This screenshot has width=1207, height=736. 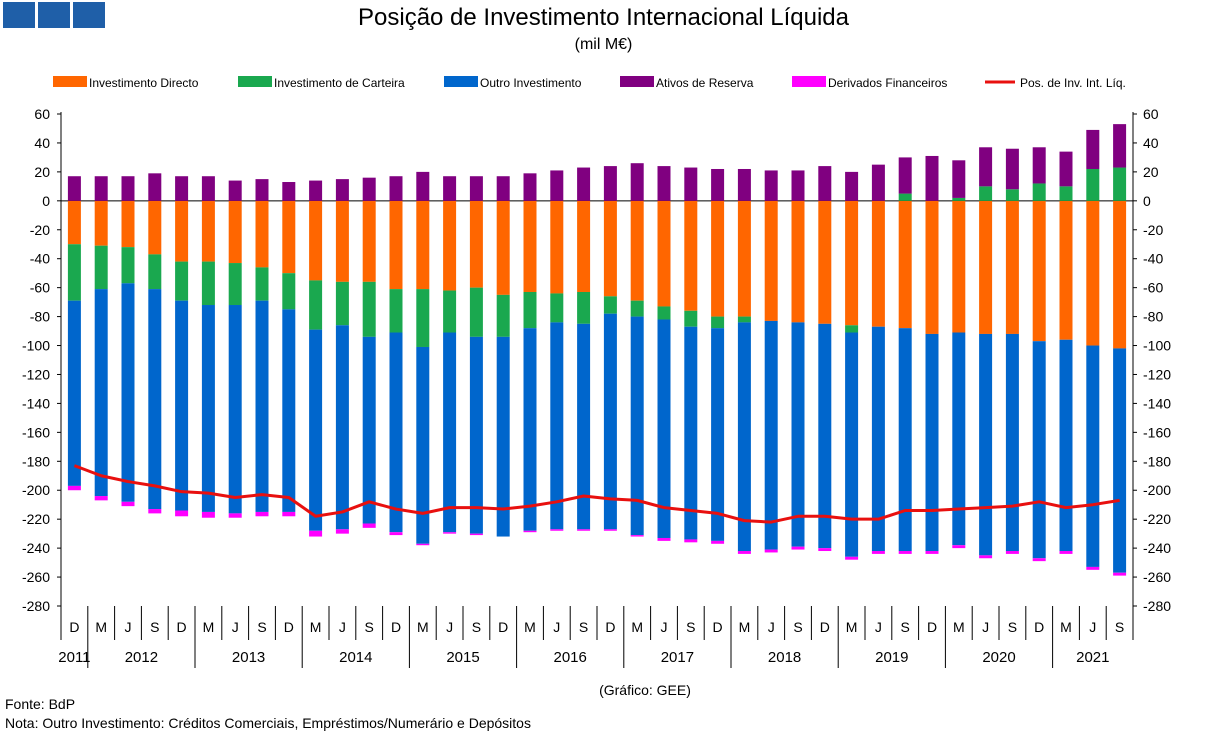 What do you see at coordinates (1151, 172) in the screenshot?
I see `y-tick-label-right: 20` at bounding box center [1151, 172].